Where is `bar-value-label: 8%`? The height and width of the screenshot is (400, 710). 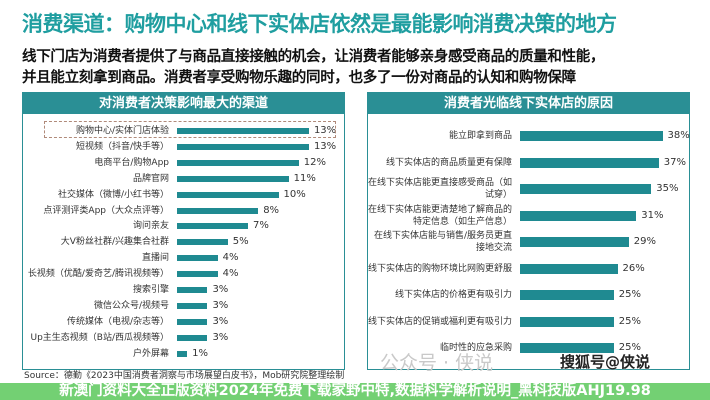
bar-value-label: 8% is located at coordinates (271, 210).